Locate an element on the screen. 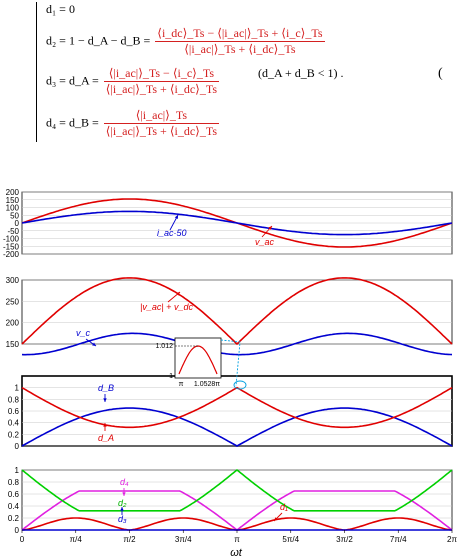  series-line-d-b is located at coordinates (237, 427).